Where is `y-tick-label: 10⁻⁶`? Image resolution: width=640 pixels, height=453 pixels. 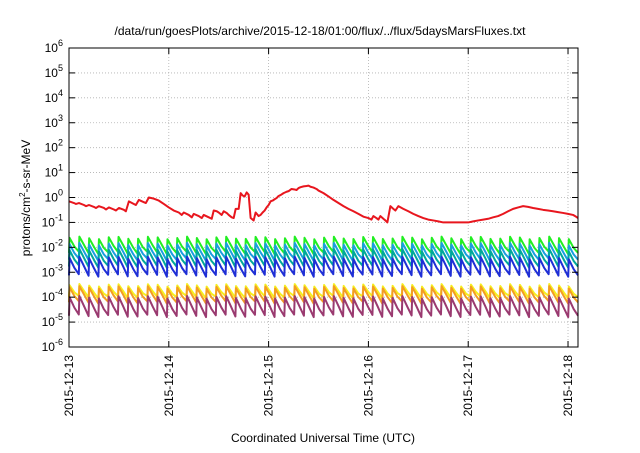
y-tick-label: 10⁻⁶ is located at coordinates (52, 345).